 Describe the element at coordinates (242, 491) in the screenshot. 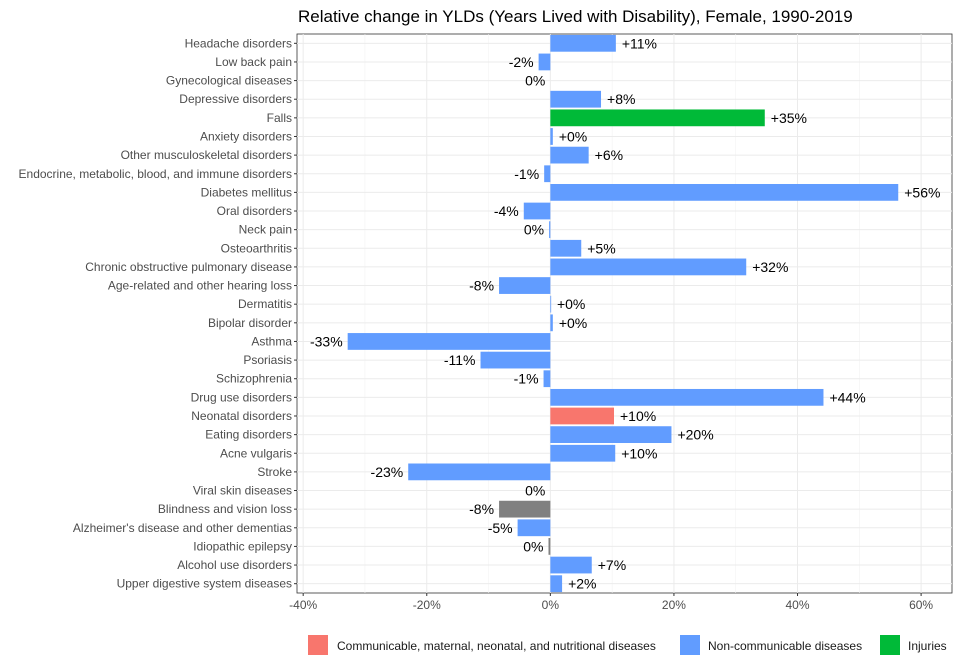

I see `category-label: Viral skin diseases` at that location.